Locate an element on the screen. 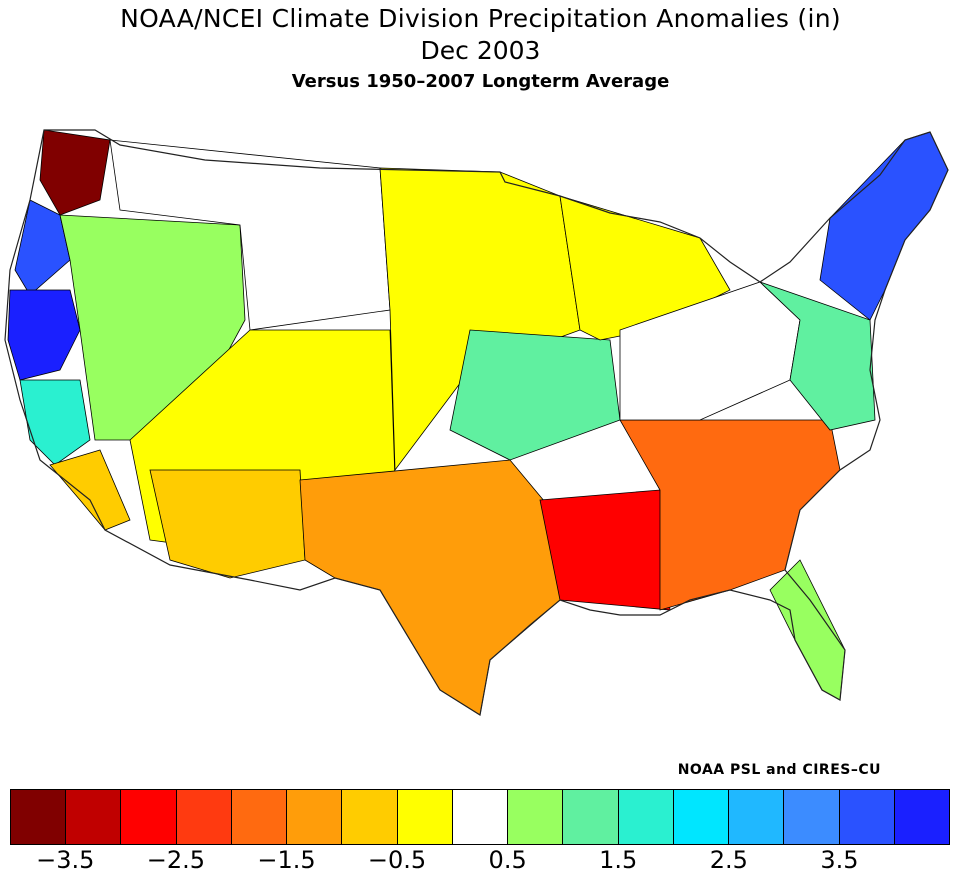 This screenshot has width=961, height=875. legend-tick-7: 3.5 is located at coordinates (839, 860).